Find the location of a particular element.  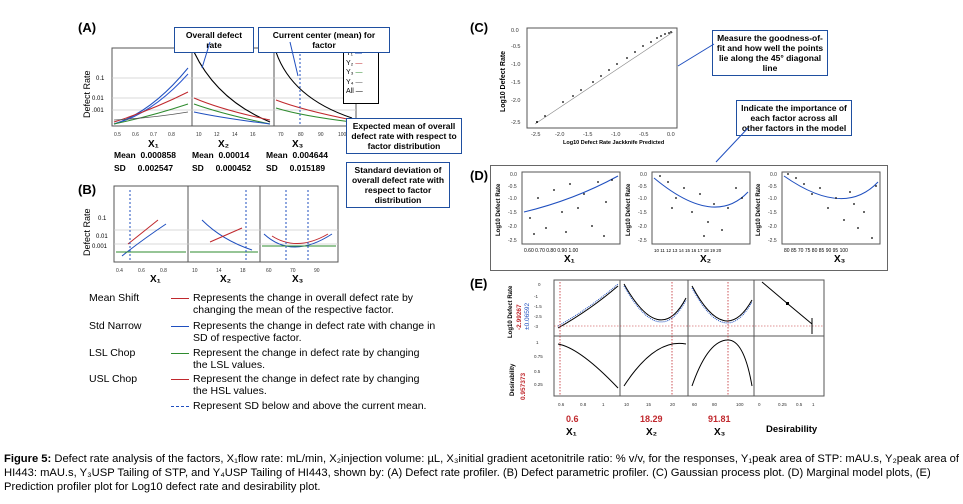

e-value-x3: 91.81 is located at coordinates (719, 419).